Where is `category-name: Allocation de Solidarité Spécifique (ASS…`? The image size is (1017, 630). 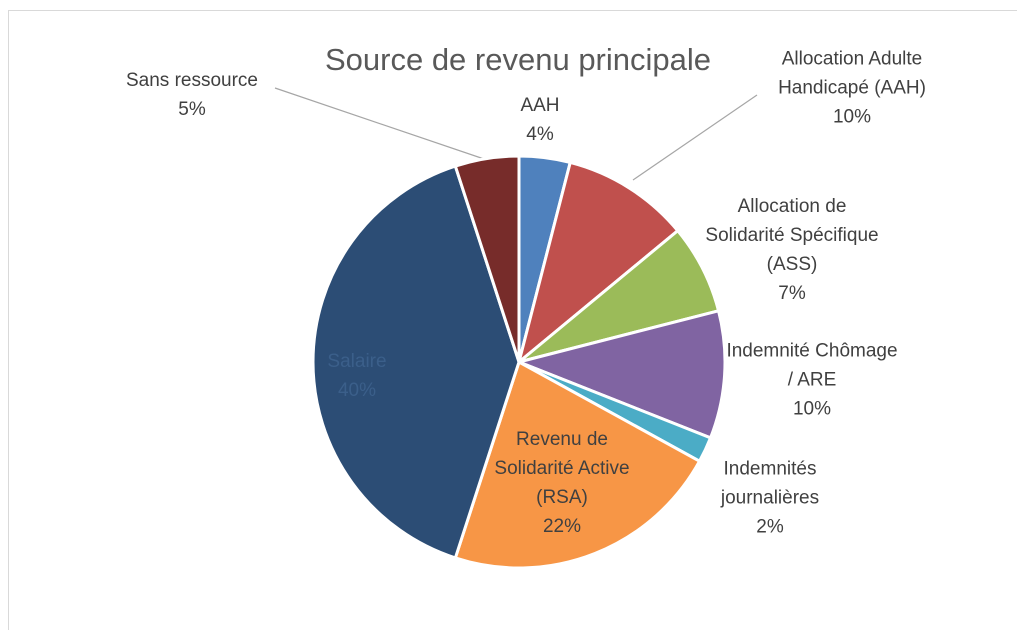
category-name: Allocation de Solidarité Spécifique (ASS… is located at coordinates (792, 235).